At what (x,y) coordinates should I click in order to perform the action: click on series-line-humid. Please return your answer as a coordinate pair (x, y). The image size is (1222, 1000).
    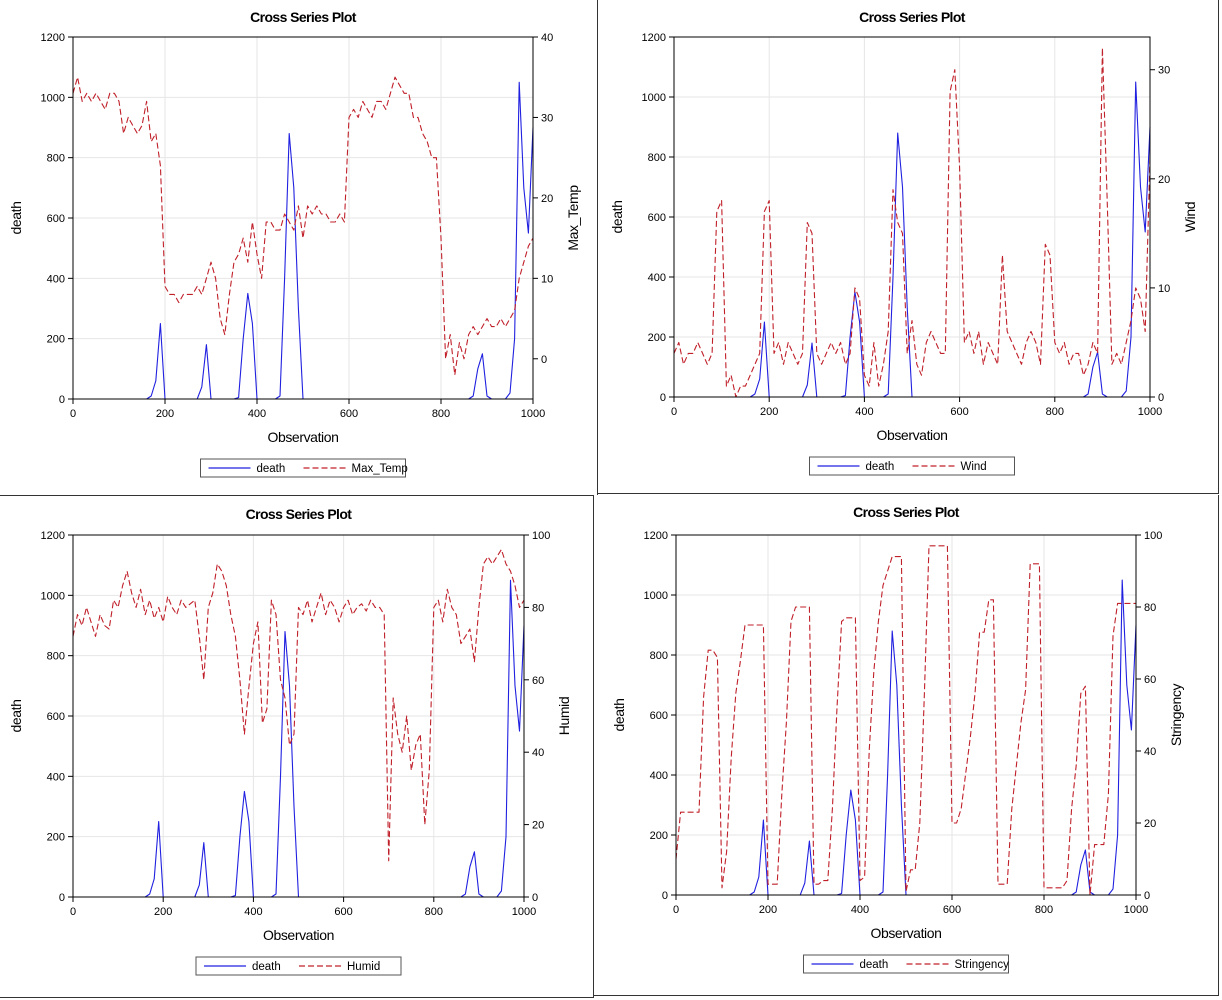
    Looking at the image, I should click on (298, 705).